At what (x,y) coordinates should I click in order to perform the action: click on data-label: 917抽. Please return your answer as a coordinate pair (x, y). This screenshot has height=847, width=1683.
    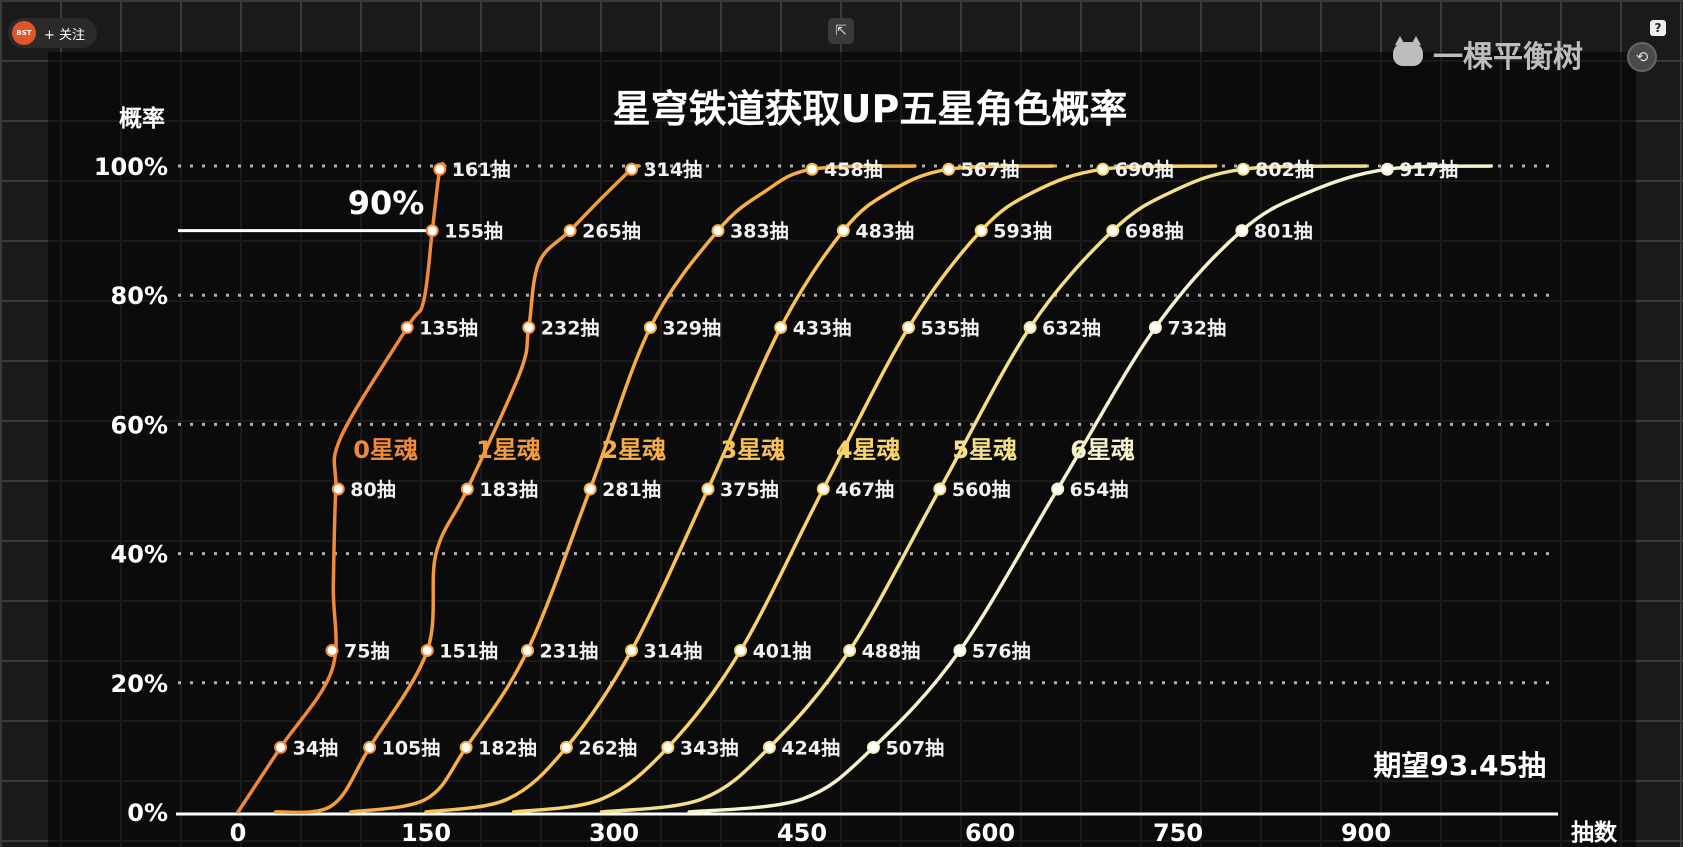
    Looking at the image, I should click on (1428, 169).